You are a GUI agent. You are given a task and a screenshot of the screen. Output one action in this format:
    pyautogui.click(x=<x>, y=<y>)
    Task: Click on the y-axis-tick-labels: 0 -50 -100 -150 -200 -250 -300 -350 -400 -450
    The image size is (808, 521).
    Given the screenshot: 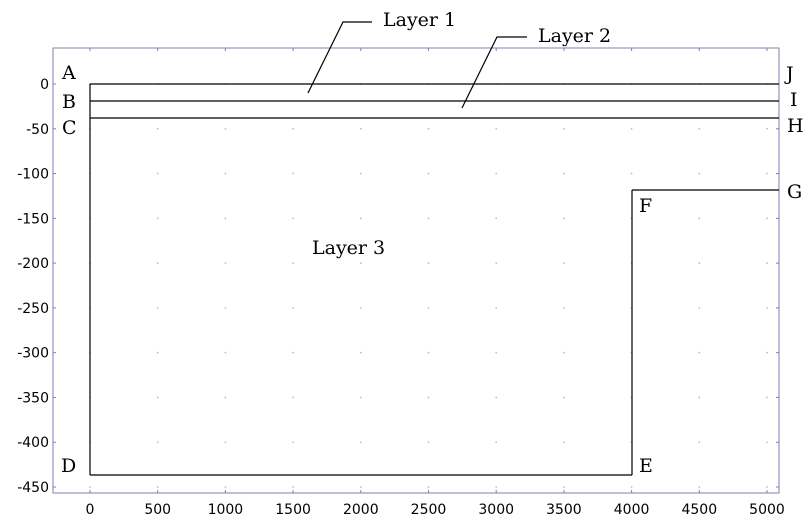 What is the action you would take?
    pyautogui.click(x=33, y=286)
    